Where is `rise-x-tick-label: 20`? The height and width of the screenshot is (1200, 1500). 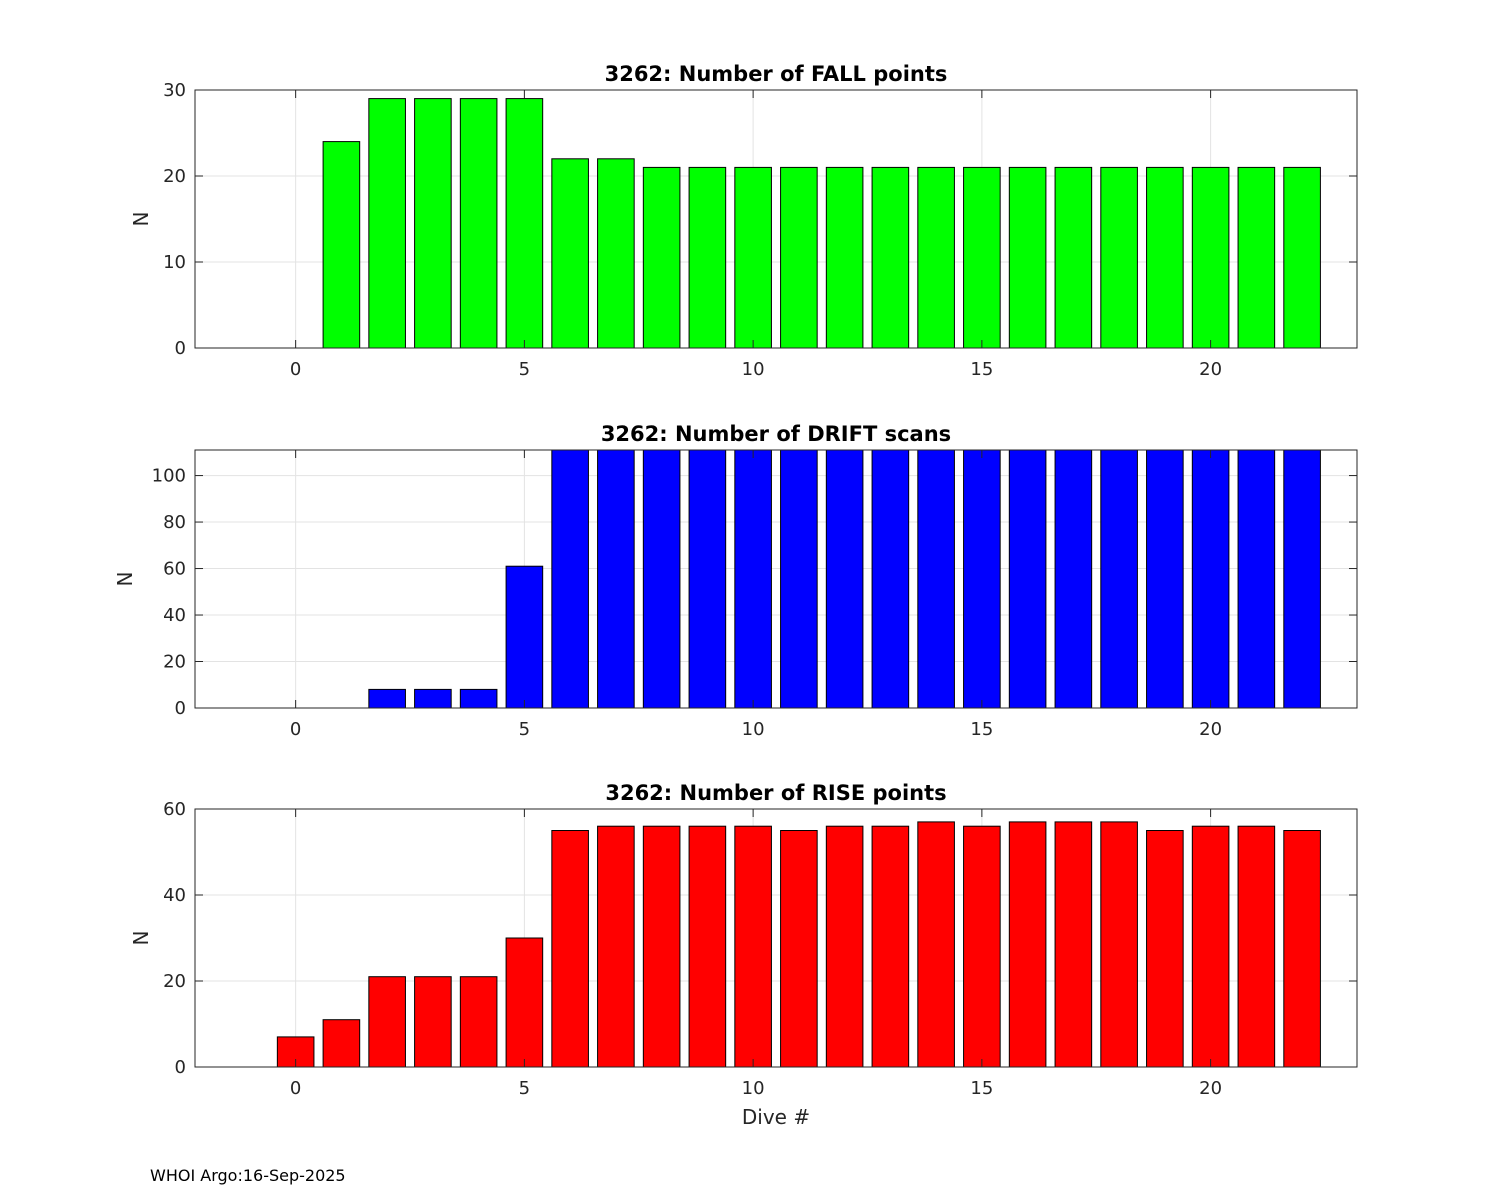 rise-x-tick-label: 20 is located at coordinates (1210, 1088).